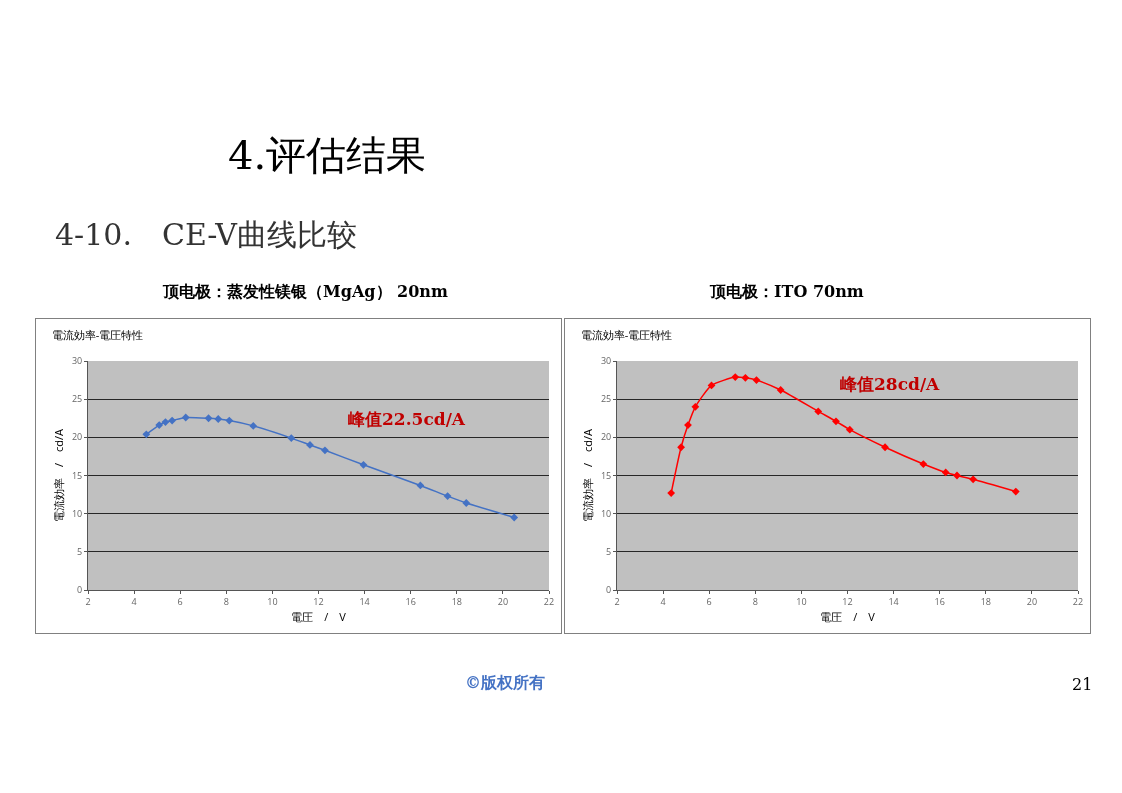  Describe the element at coordinates (206, 235) in the screenshot. I see `text: 4-10. CE-V曲线比较` at that location.